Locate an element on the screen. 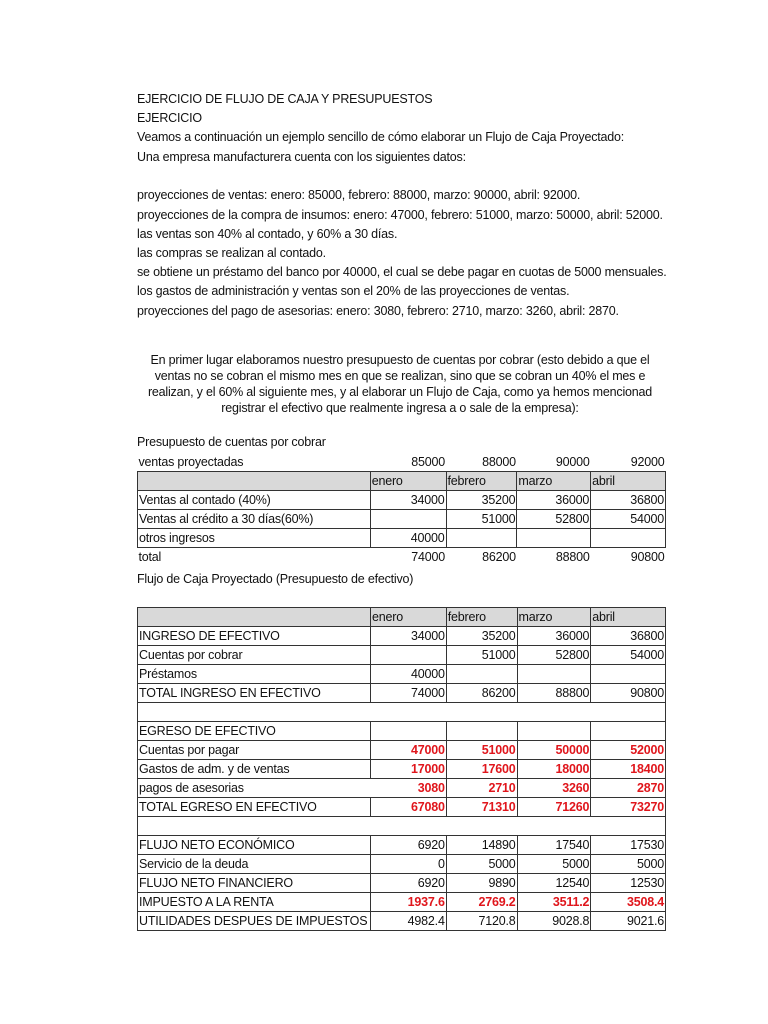  value-cell: 73270 is located at coordinates (628, 807).